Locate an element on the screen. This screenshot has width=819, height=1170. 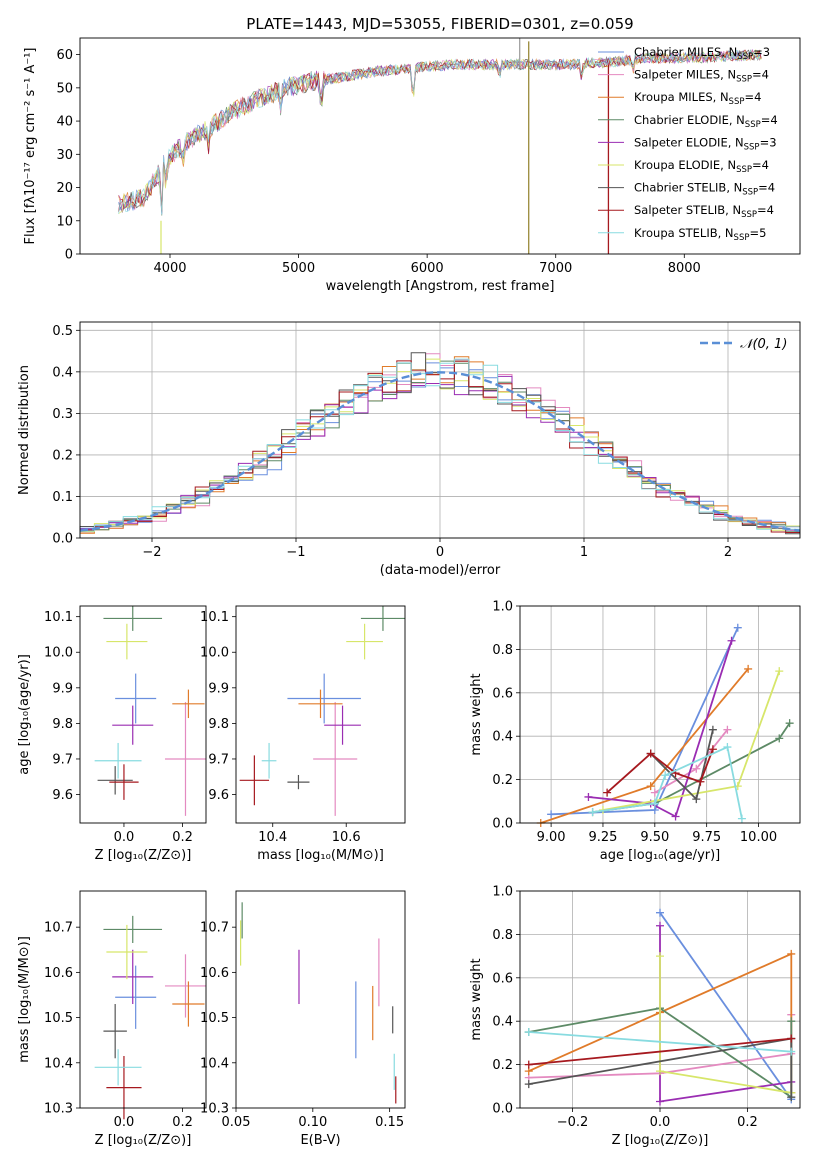
legend-label: Salpeter MILES, NSSP=4 is located at coordinates (701, 76).